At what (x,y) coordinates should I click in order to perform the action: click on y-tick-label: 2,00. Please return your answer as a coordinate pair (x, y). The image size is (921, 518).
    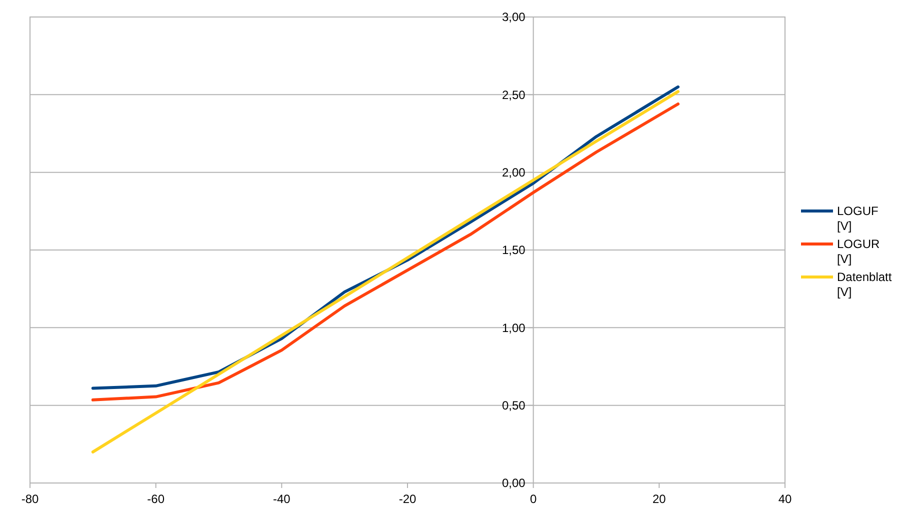
    Looking at the image, I should click on (514, 173).